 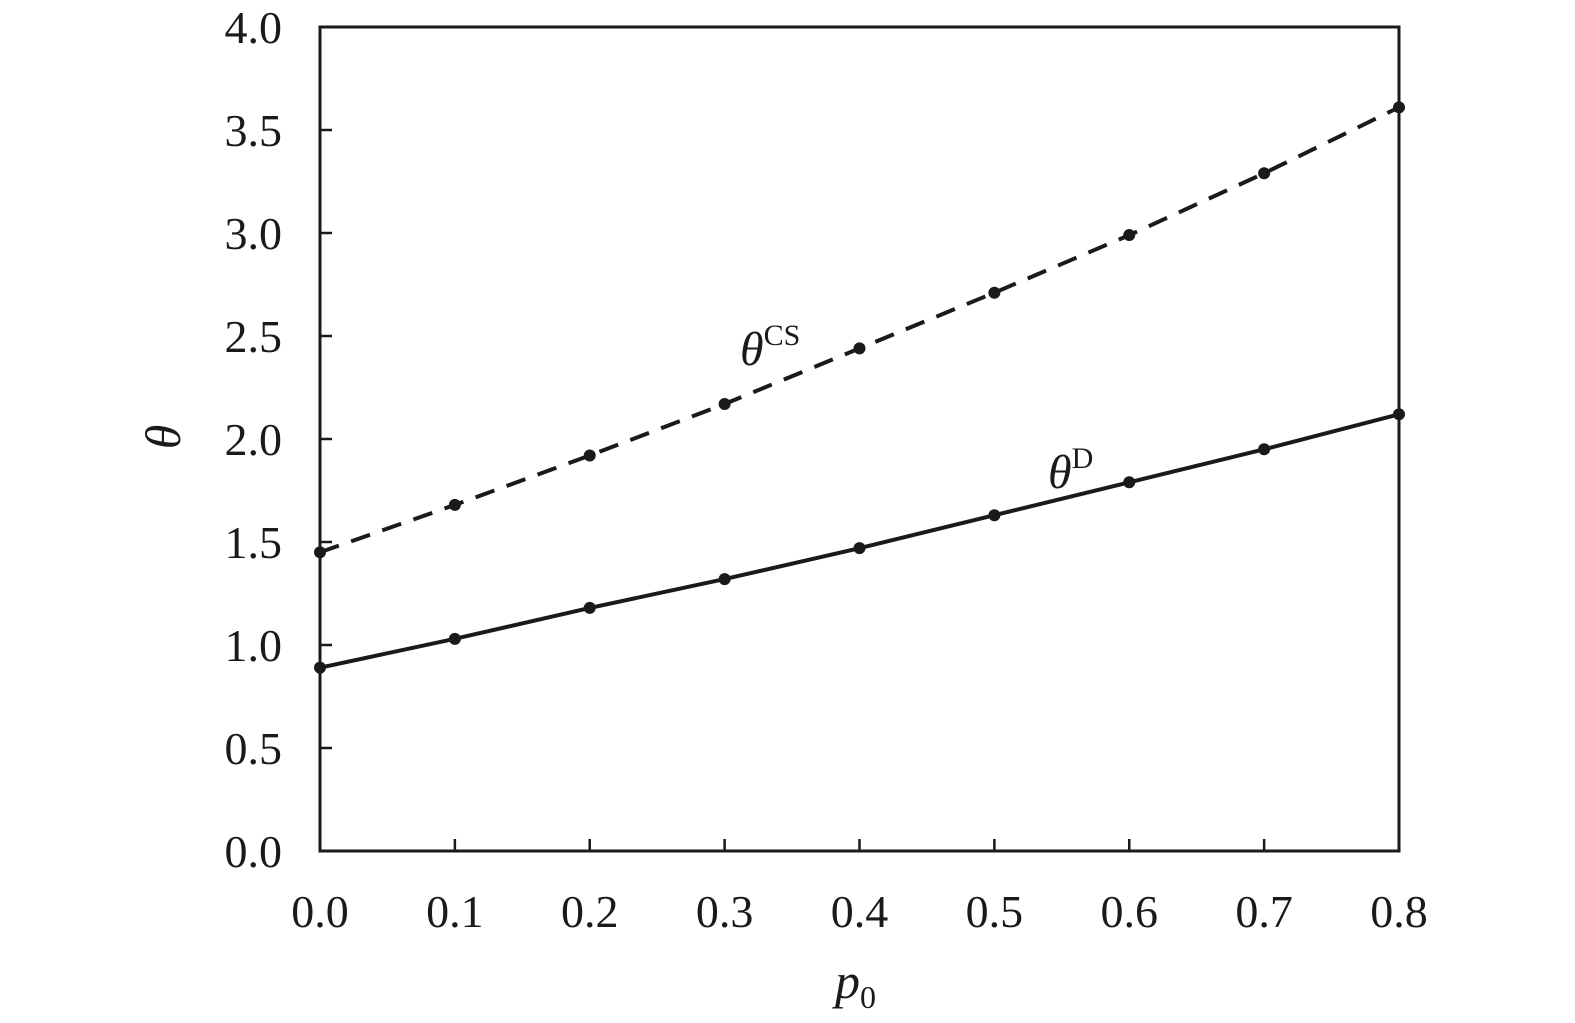 I want to click on x-axis-title: p0, so click(x=854, y=984).